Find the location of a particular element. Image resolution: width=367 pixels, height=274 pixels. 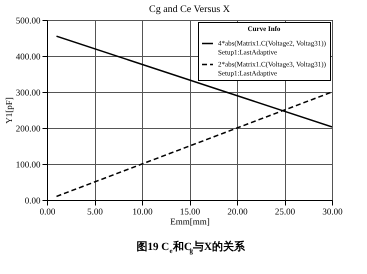

x-tick-label: 15.00 is located at coordinates (190, 211).